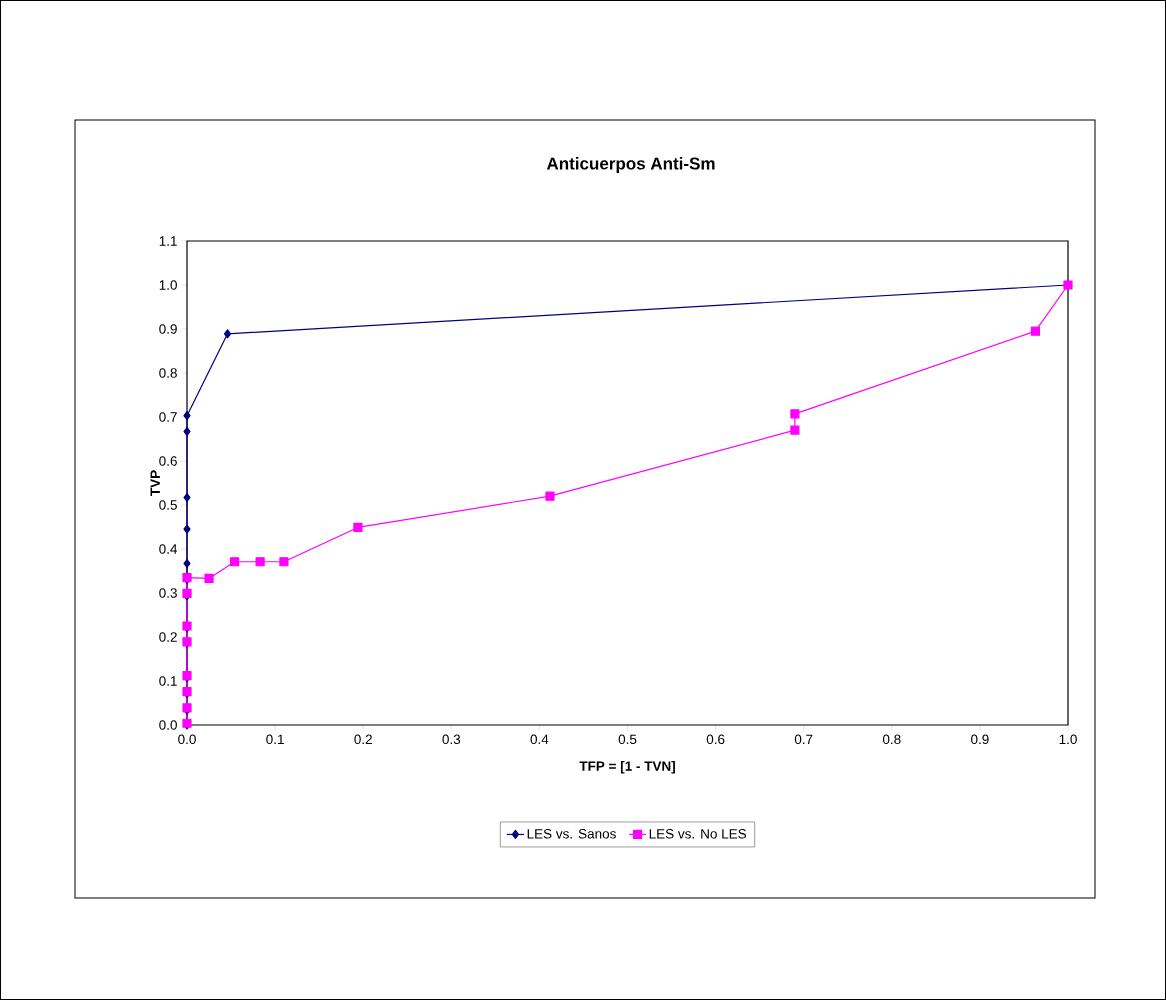 The height and width of the screenshot is (1000, 1166). Describe the element at coordinates (1068, 739) in the screenshot. I see `x-tick-label: 1.0` at that location.